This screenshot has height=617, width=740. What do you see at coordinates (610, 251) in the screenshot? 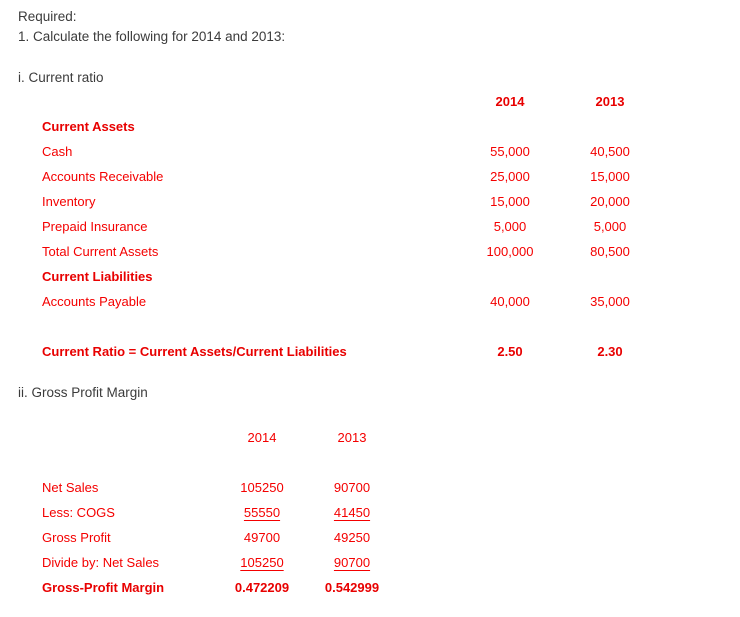
I see `value-2013-cell: 80,500` at bounding box center [610, 251].